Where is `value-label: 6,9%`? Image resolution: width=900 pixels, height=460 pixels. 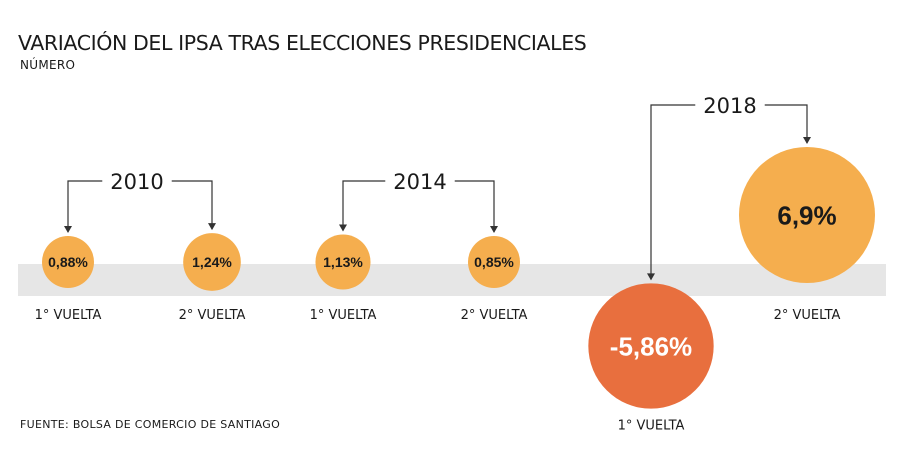 value-label: 6,9% is located at coordinates (806, 215).